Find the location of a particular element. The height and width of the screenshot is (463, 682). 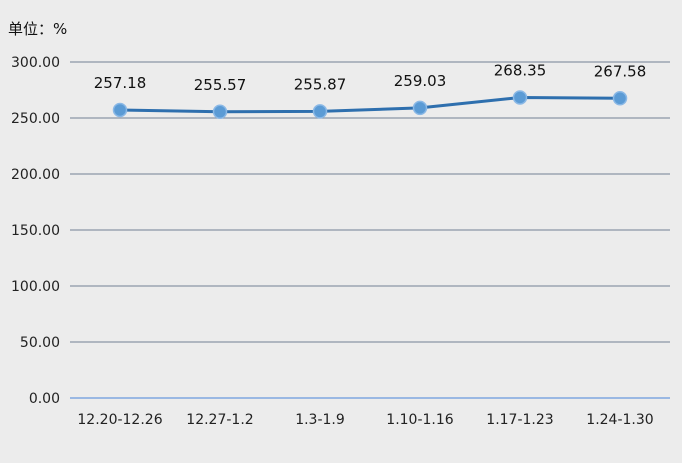

data-label: 257.18 is located at coordinates (120, 83).